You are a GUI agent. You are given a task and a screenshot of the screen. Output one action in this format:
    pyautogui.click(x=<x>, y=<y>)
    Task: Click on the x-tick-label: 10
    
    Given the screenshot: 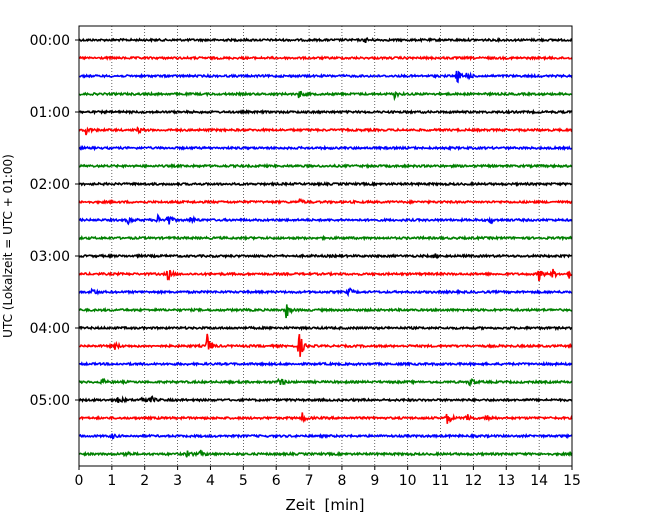 What is the action you would take?
    pyautogui.click(x=408, y=481)
    